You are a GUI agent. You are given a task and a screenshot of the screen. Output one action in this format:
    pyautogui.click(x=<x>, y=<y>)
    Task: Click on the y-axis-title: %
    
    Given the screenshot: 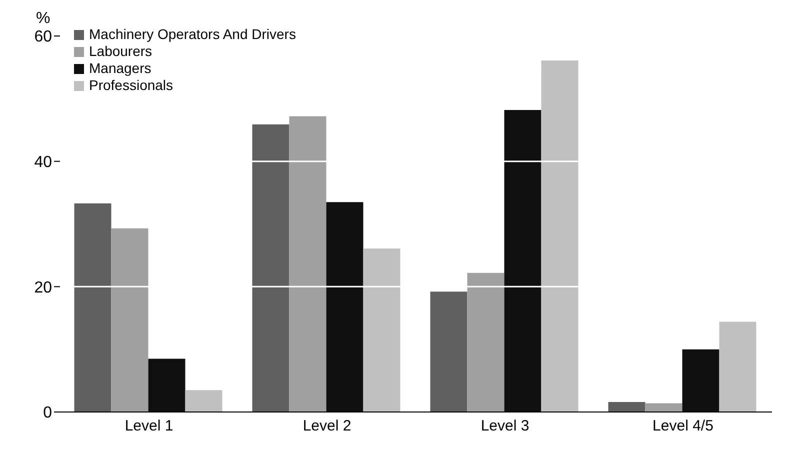 What is the action you would take?
    pyautogui.click(x=43, y=19)
    